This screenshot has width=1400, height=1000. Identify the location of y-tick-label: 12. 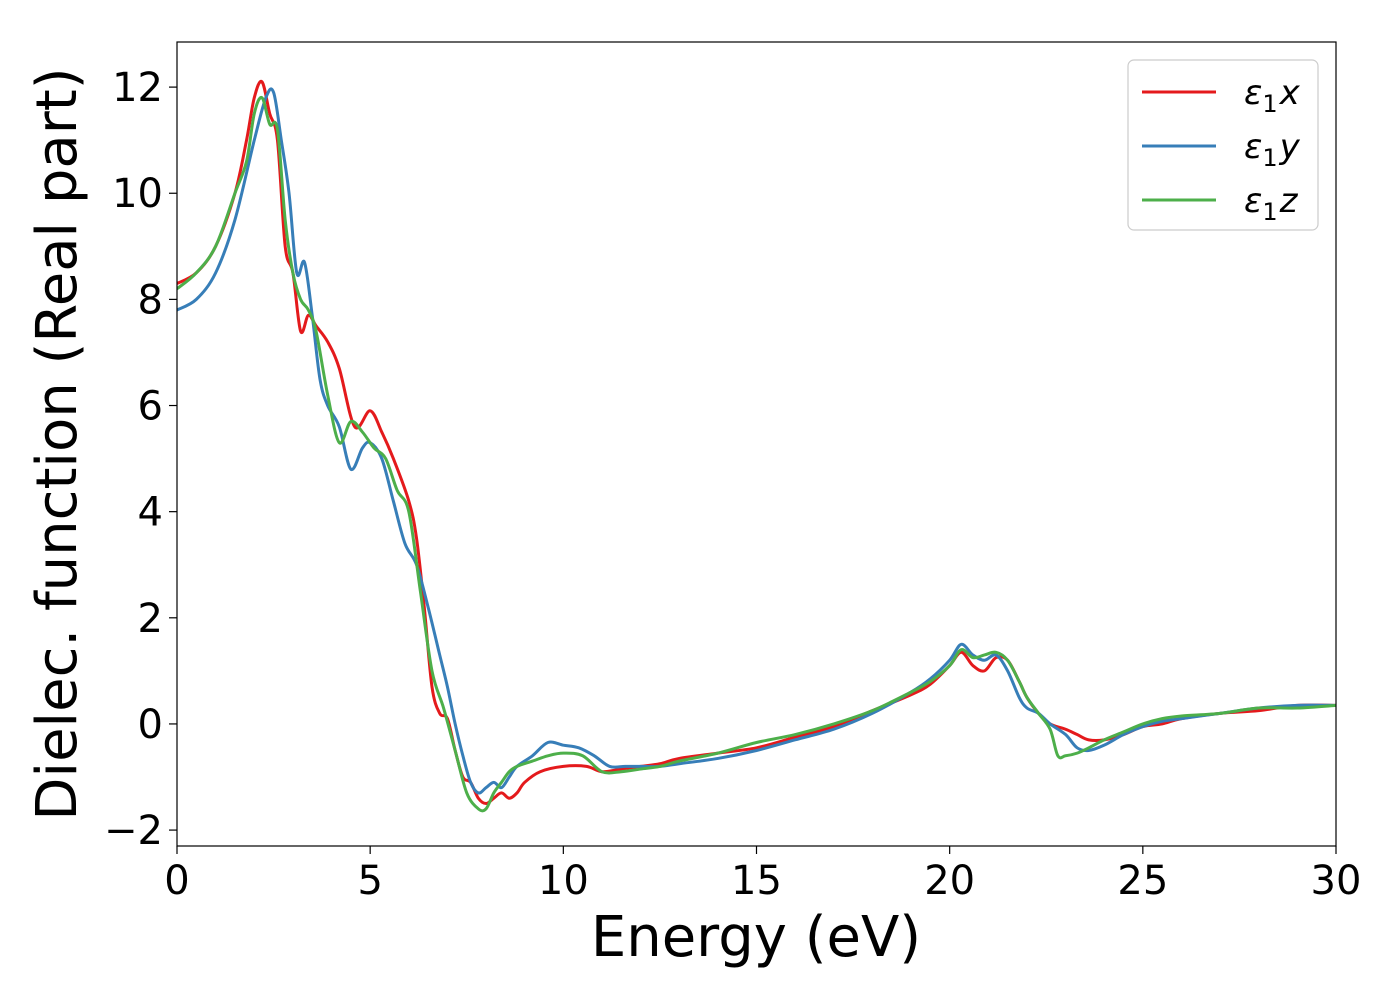
(137, 88).